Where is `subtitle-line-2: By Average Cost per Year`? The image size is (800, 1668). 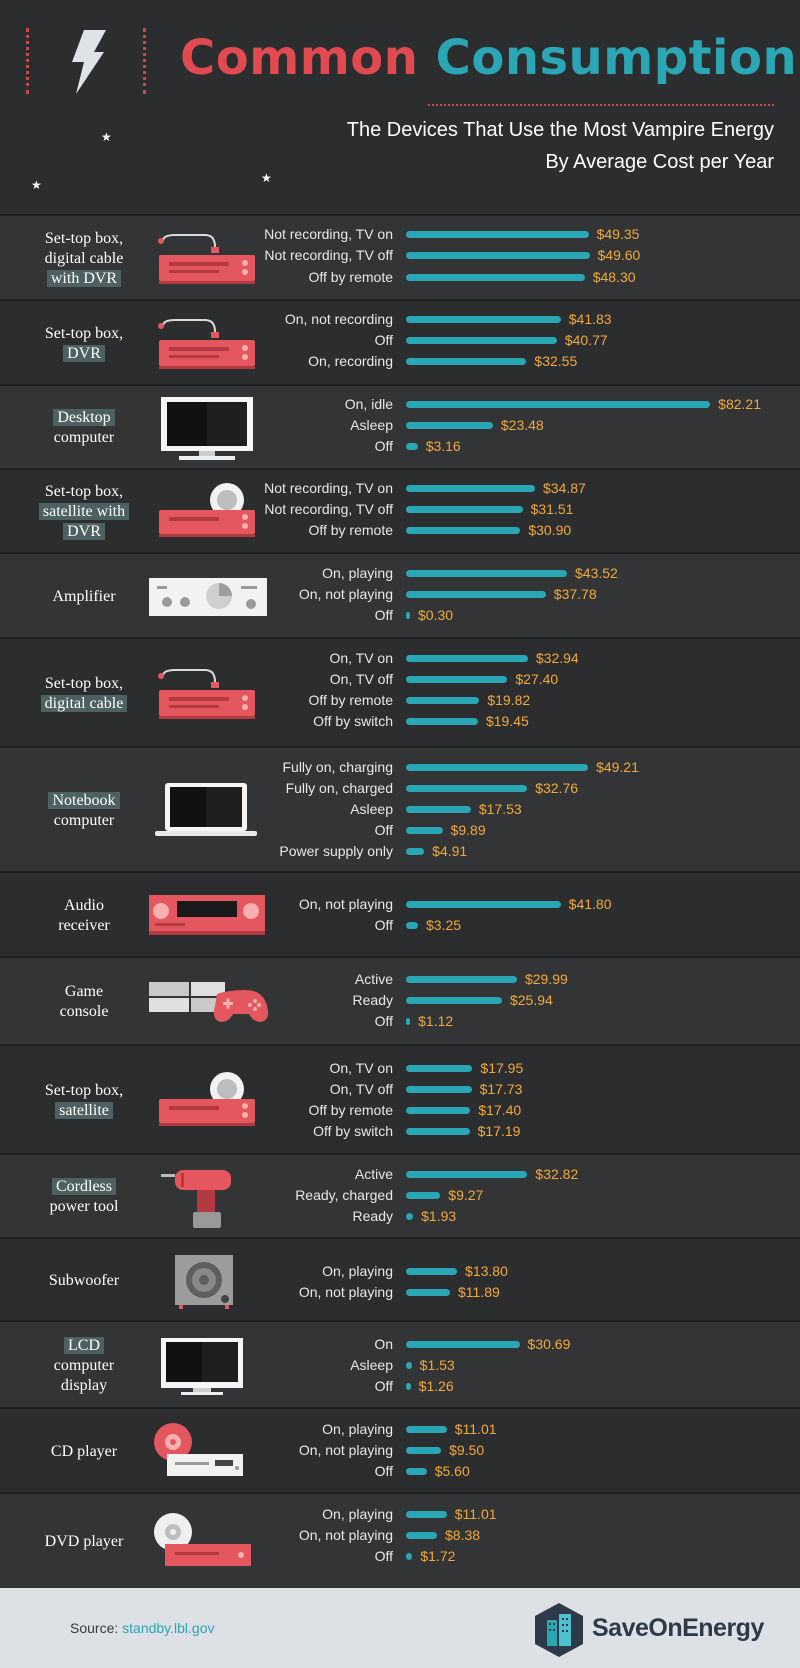 subtitle-line-2: By Average Cost per Year is located at coordinates (659, 162).